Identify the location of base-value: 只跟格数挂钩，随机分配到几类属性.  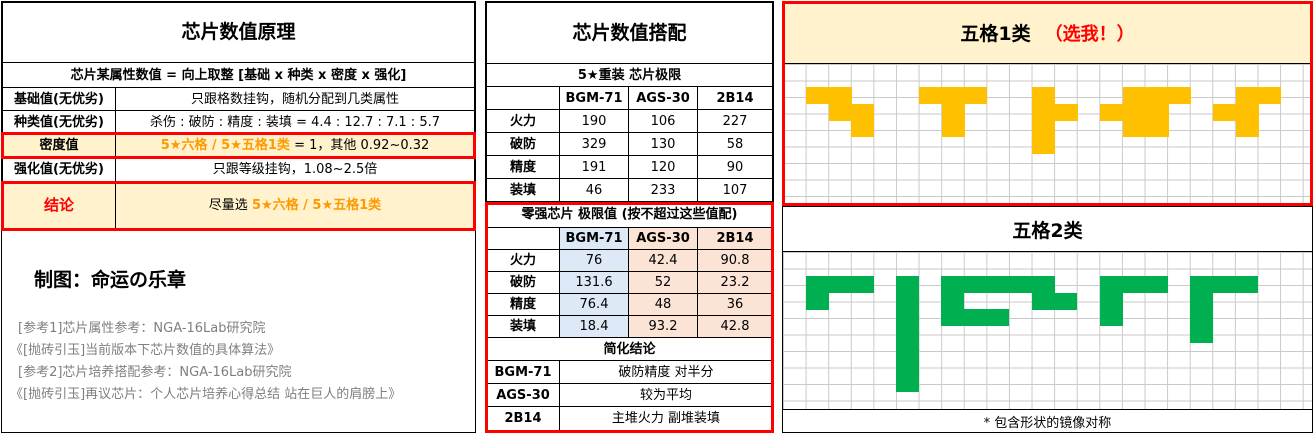
(295, 99).